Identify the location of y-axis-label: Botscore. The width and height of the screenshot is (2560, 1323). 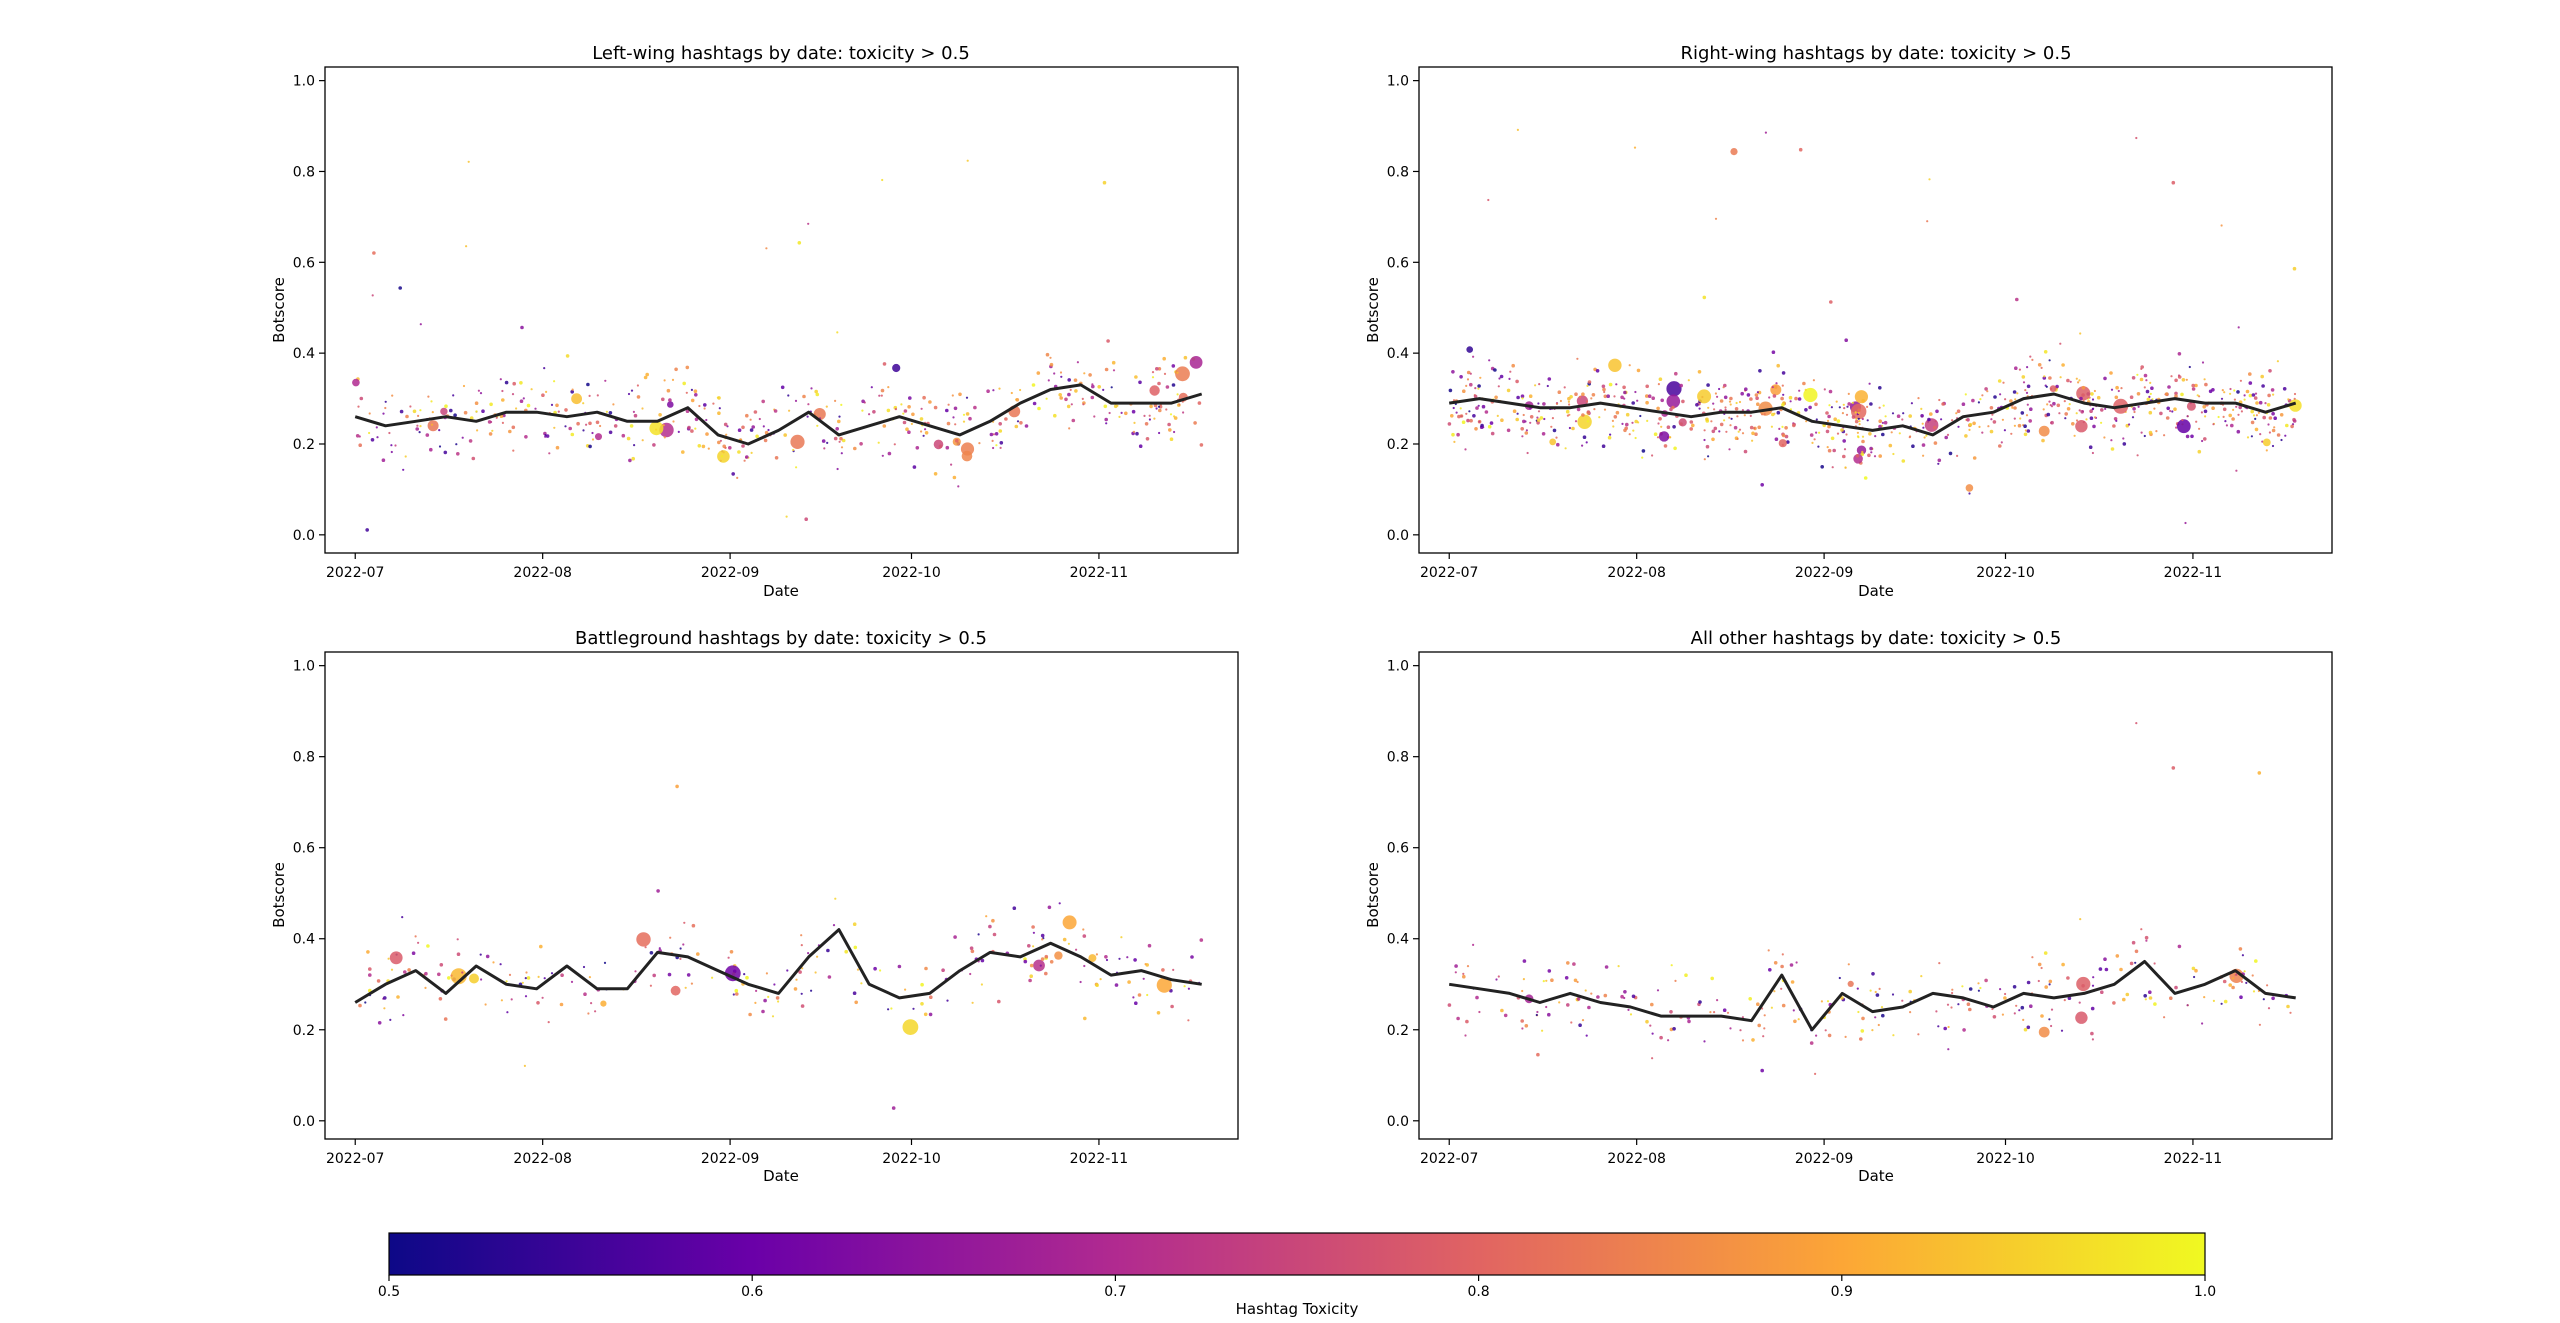
(279, 895).